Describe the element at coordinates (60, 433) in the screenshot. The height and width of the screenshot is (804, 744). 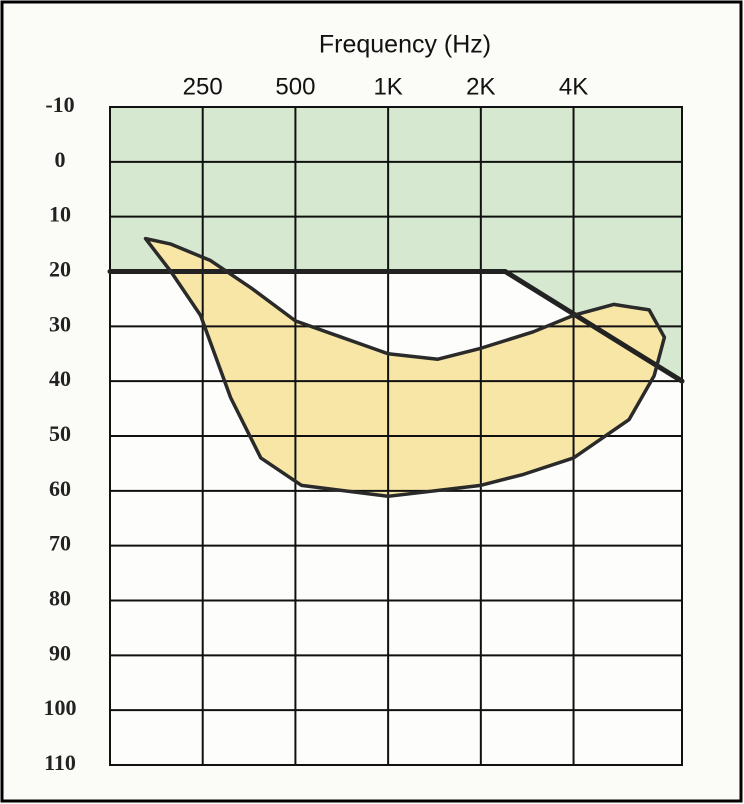
I see `y-tick-label: 50` at that location.